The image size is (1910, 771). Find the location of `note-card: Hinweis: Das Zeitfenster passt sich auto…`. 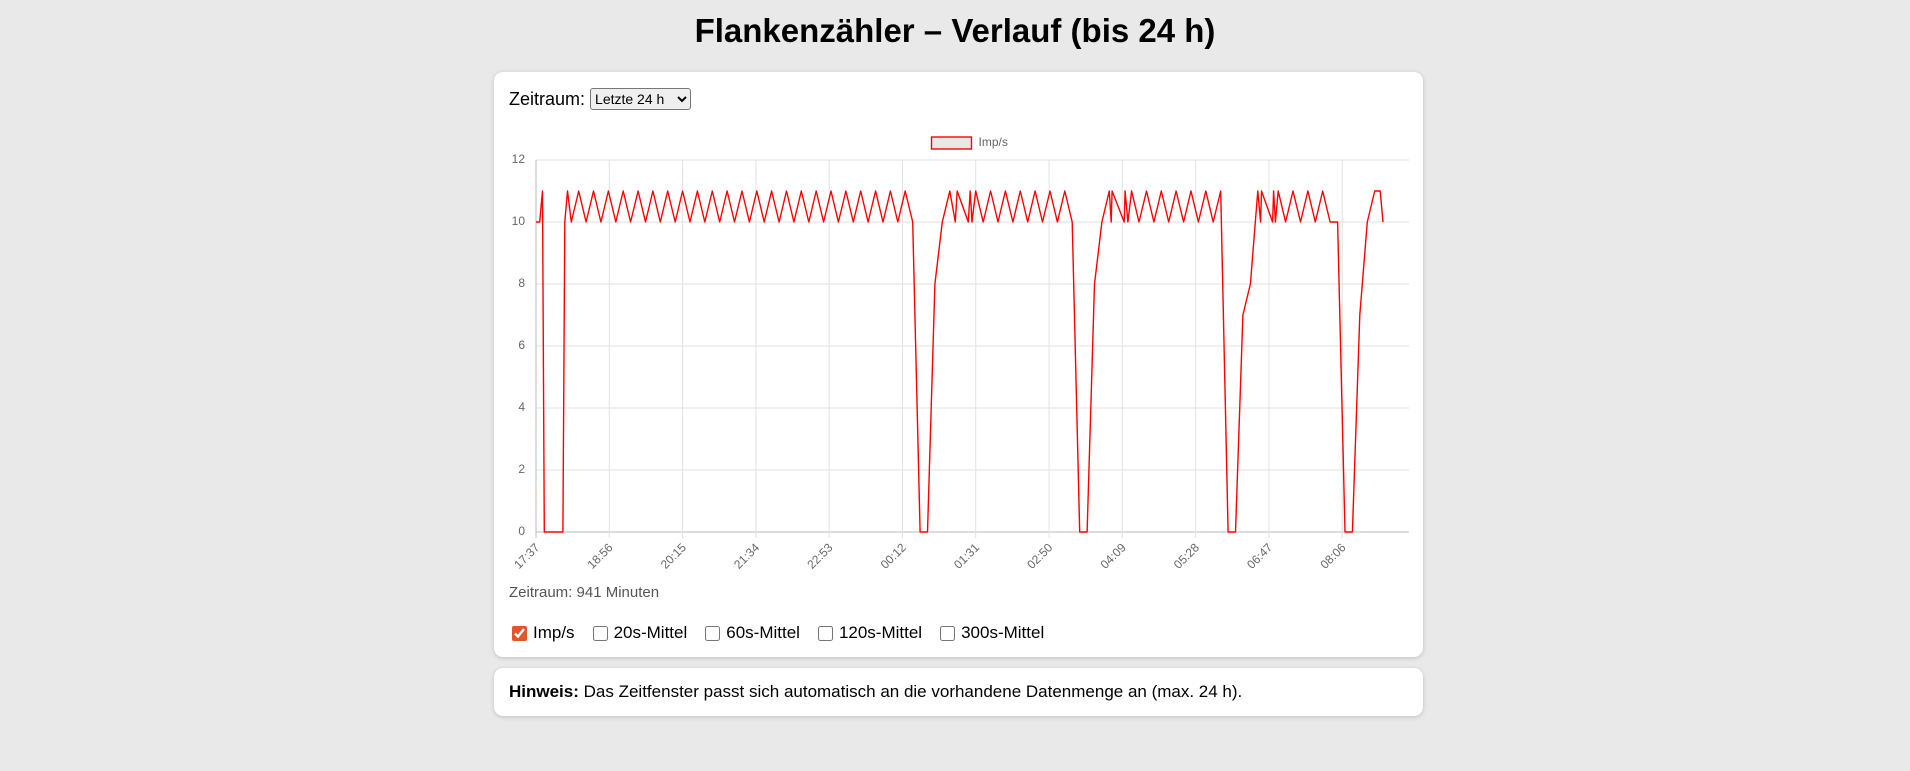

note-card: Hinweis: Das Zeitfenster passt sich auto… is located at coordinates (958, 692).